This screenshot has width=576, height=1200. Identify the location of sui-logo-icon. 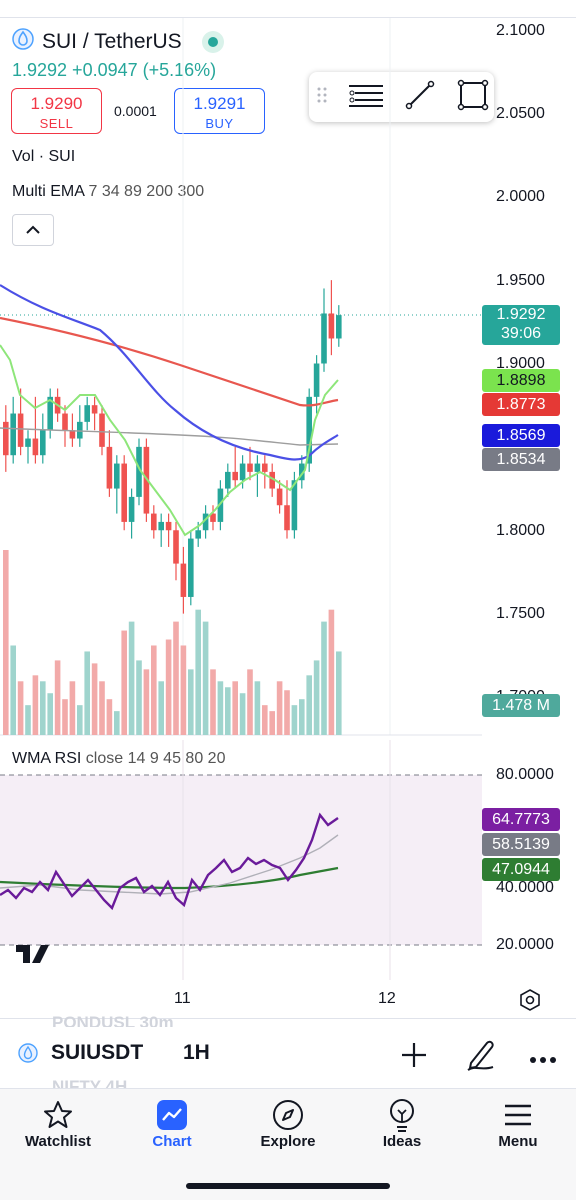
(23, 41).